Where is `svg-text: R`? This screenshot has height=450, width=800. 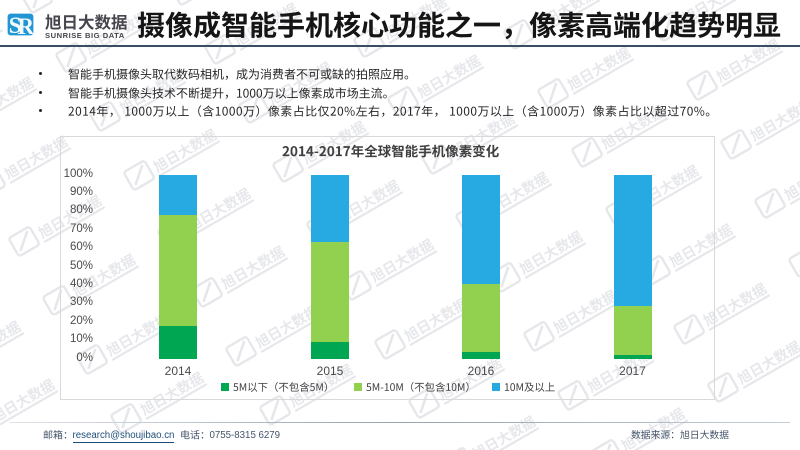 svg-text: R is located at coordinates (26, 25).